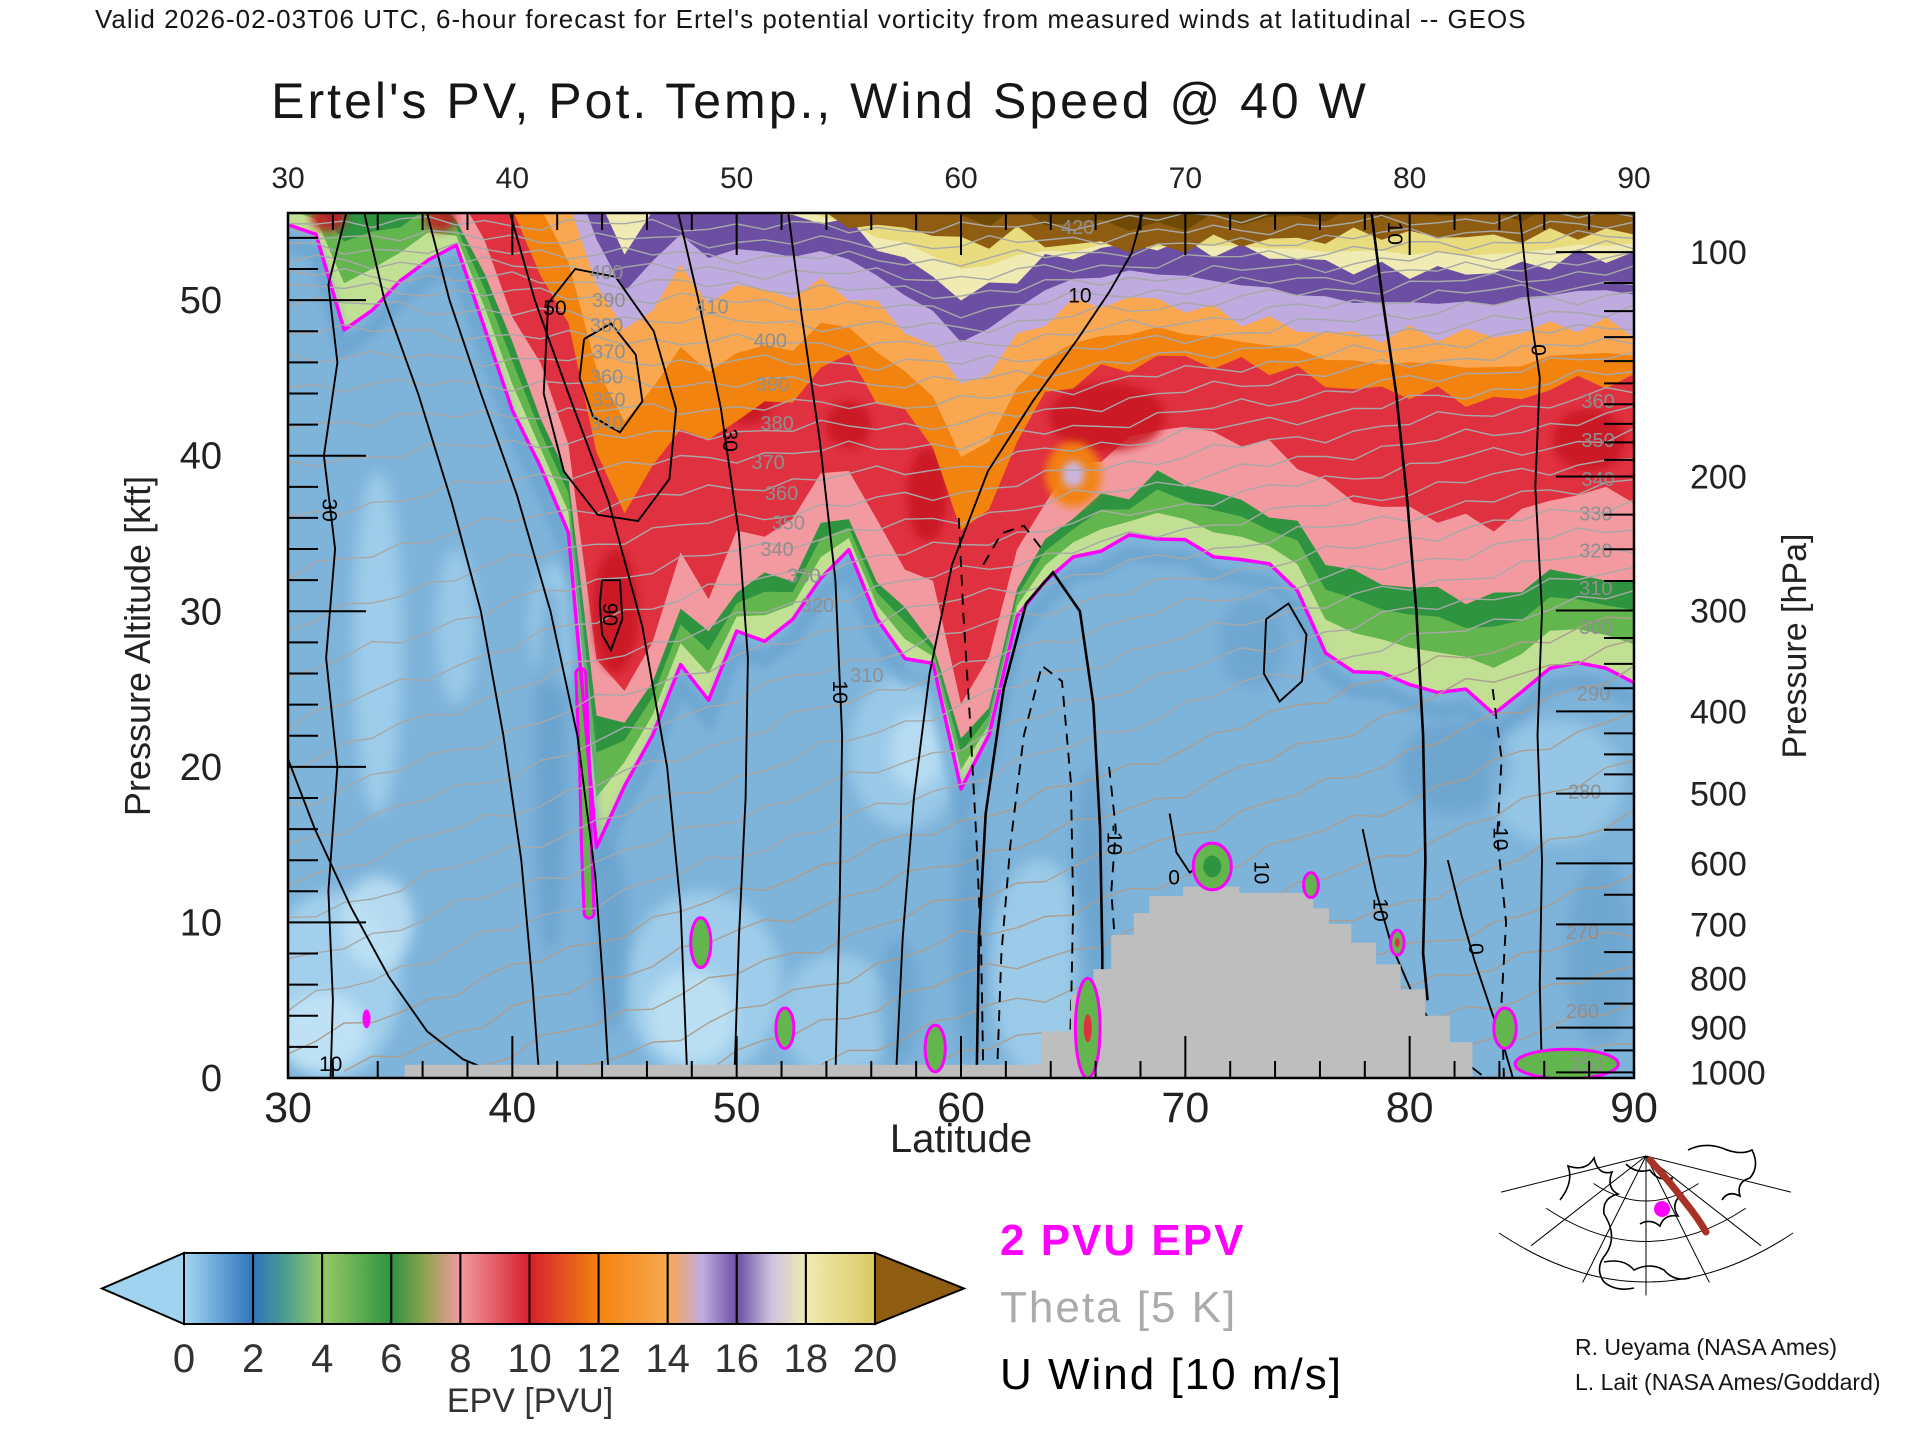 The height and width of the screenshot is (1440, 1920). What do you see at coordinates (201, 301) in the screenshot?
I see `y-left-tick: 50` at bounding box center [201, 301].